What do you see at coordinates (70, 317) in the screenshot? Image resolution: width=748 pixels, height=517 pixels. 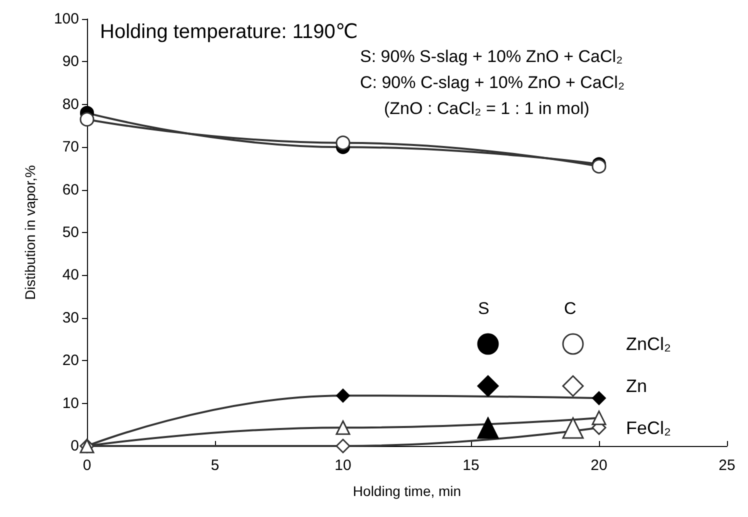 I see `y-tick-label: 30` at bounding box center [70, 317].